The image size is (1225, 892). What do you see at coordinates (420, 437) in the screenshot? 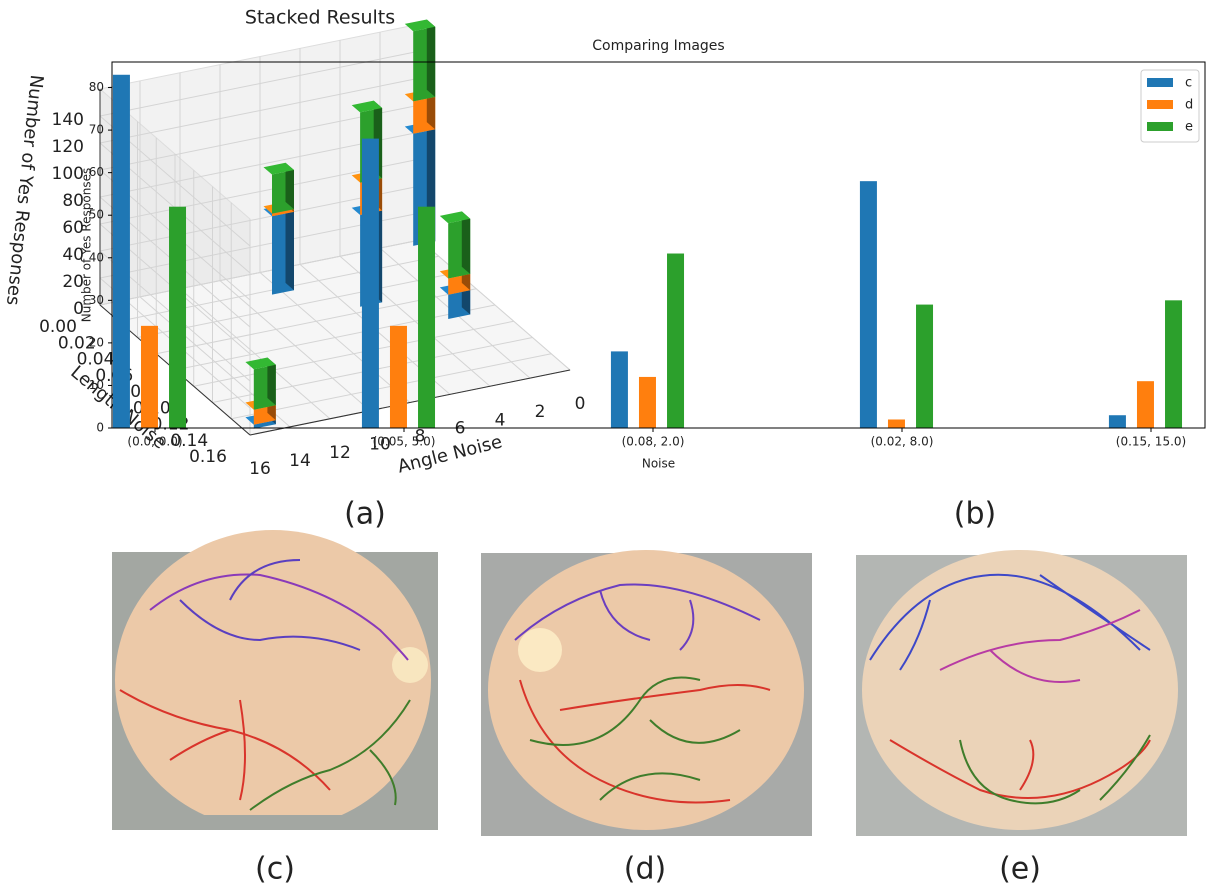
I see `y-tick-label: 8` at bounding box center [420, 437].